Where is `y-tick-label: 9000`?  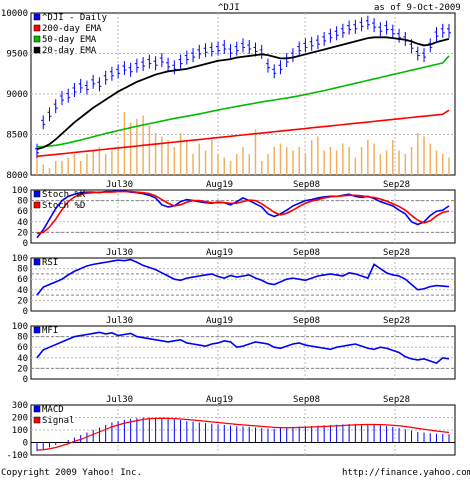 y-tick-label: 9000 is located at coordinates (17, 95).